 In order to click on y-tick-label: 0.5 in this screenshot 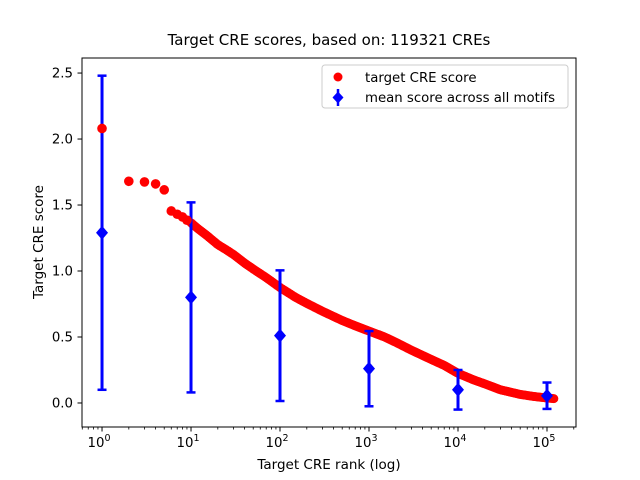, I will do `click(62, 338)`.